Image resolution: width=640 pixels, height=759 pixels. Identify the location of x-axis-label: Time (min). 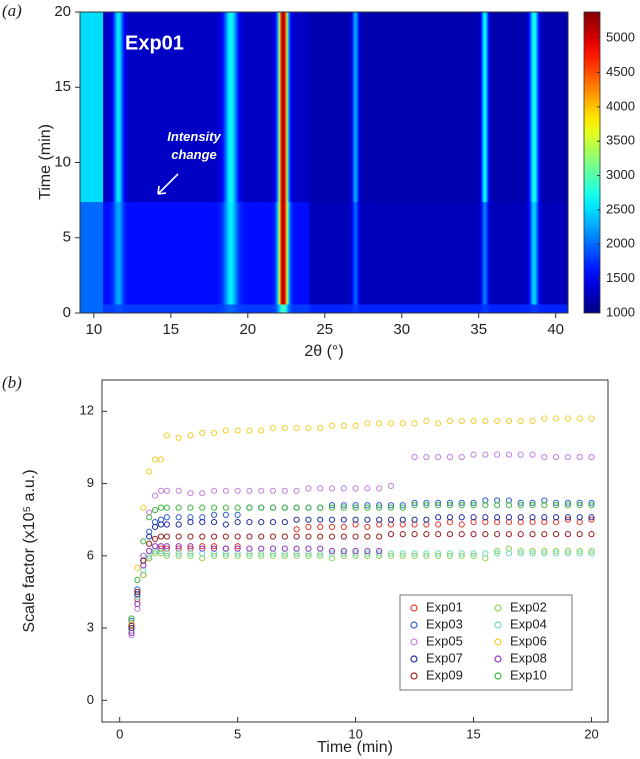
(355, 747).